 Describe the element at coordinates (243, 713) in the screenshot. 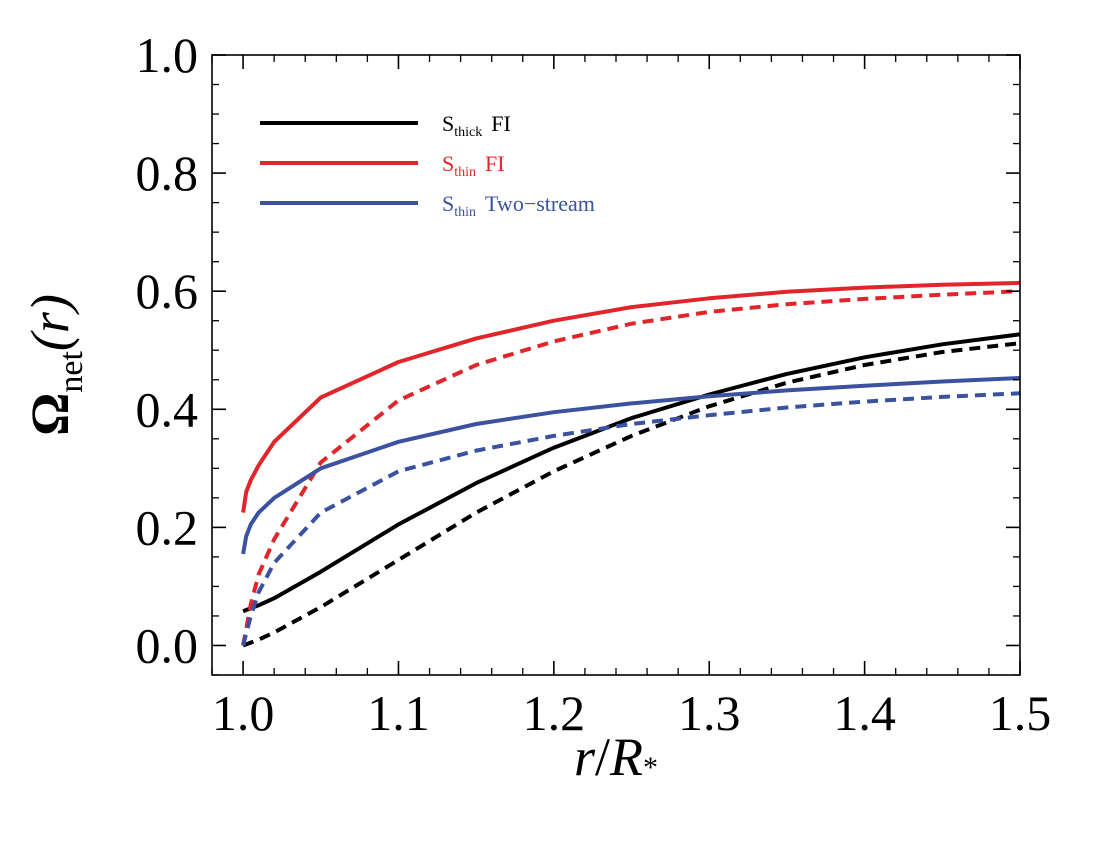

I see `x-tick-label: 1.0` at that location.